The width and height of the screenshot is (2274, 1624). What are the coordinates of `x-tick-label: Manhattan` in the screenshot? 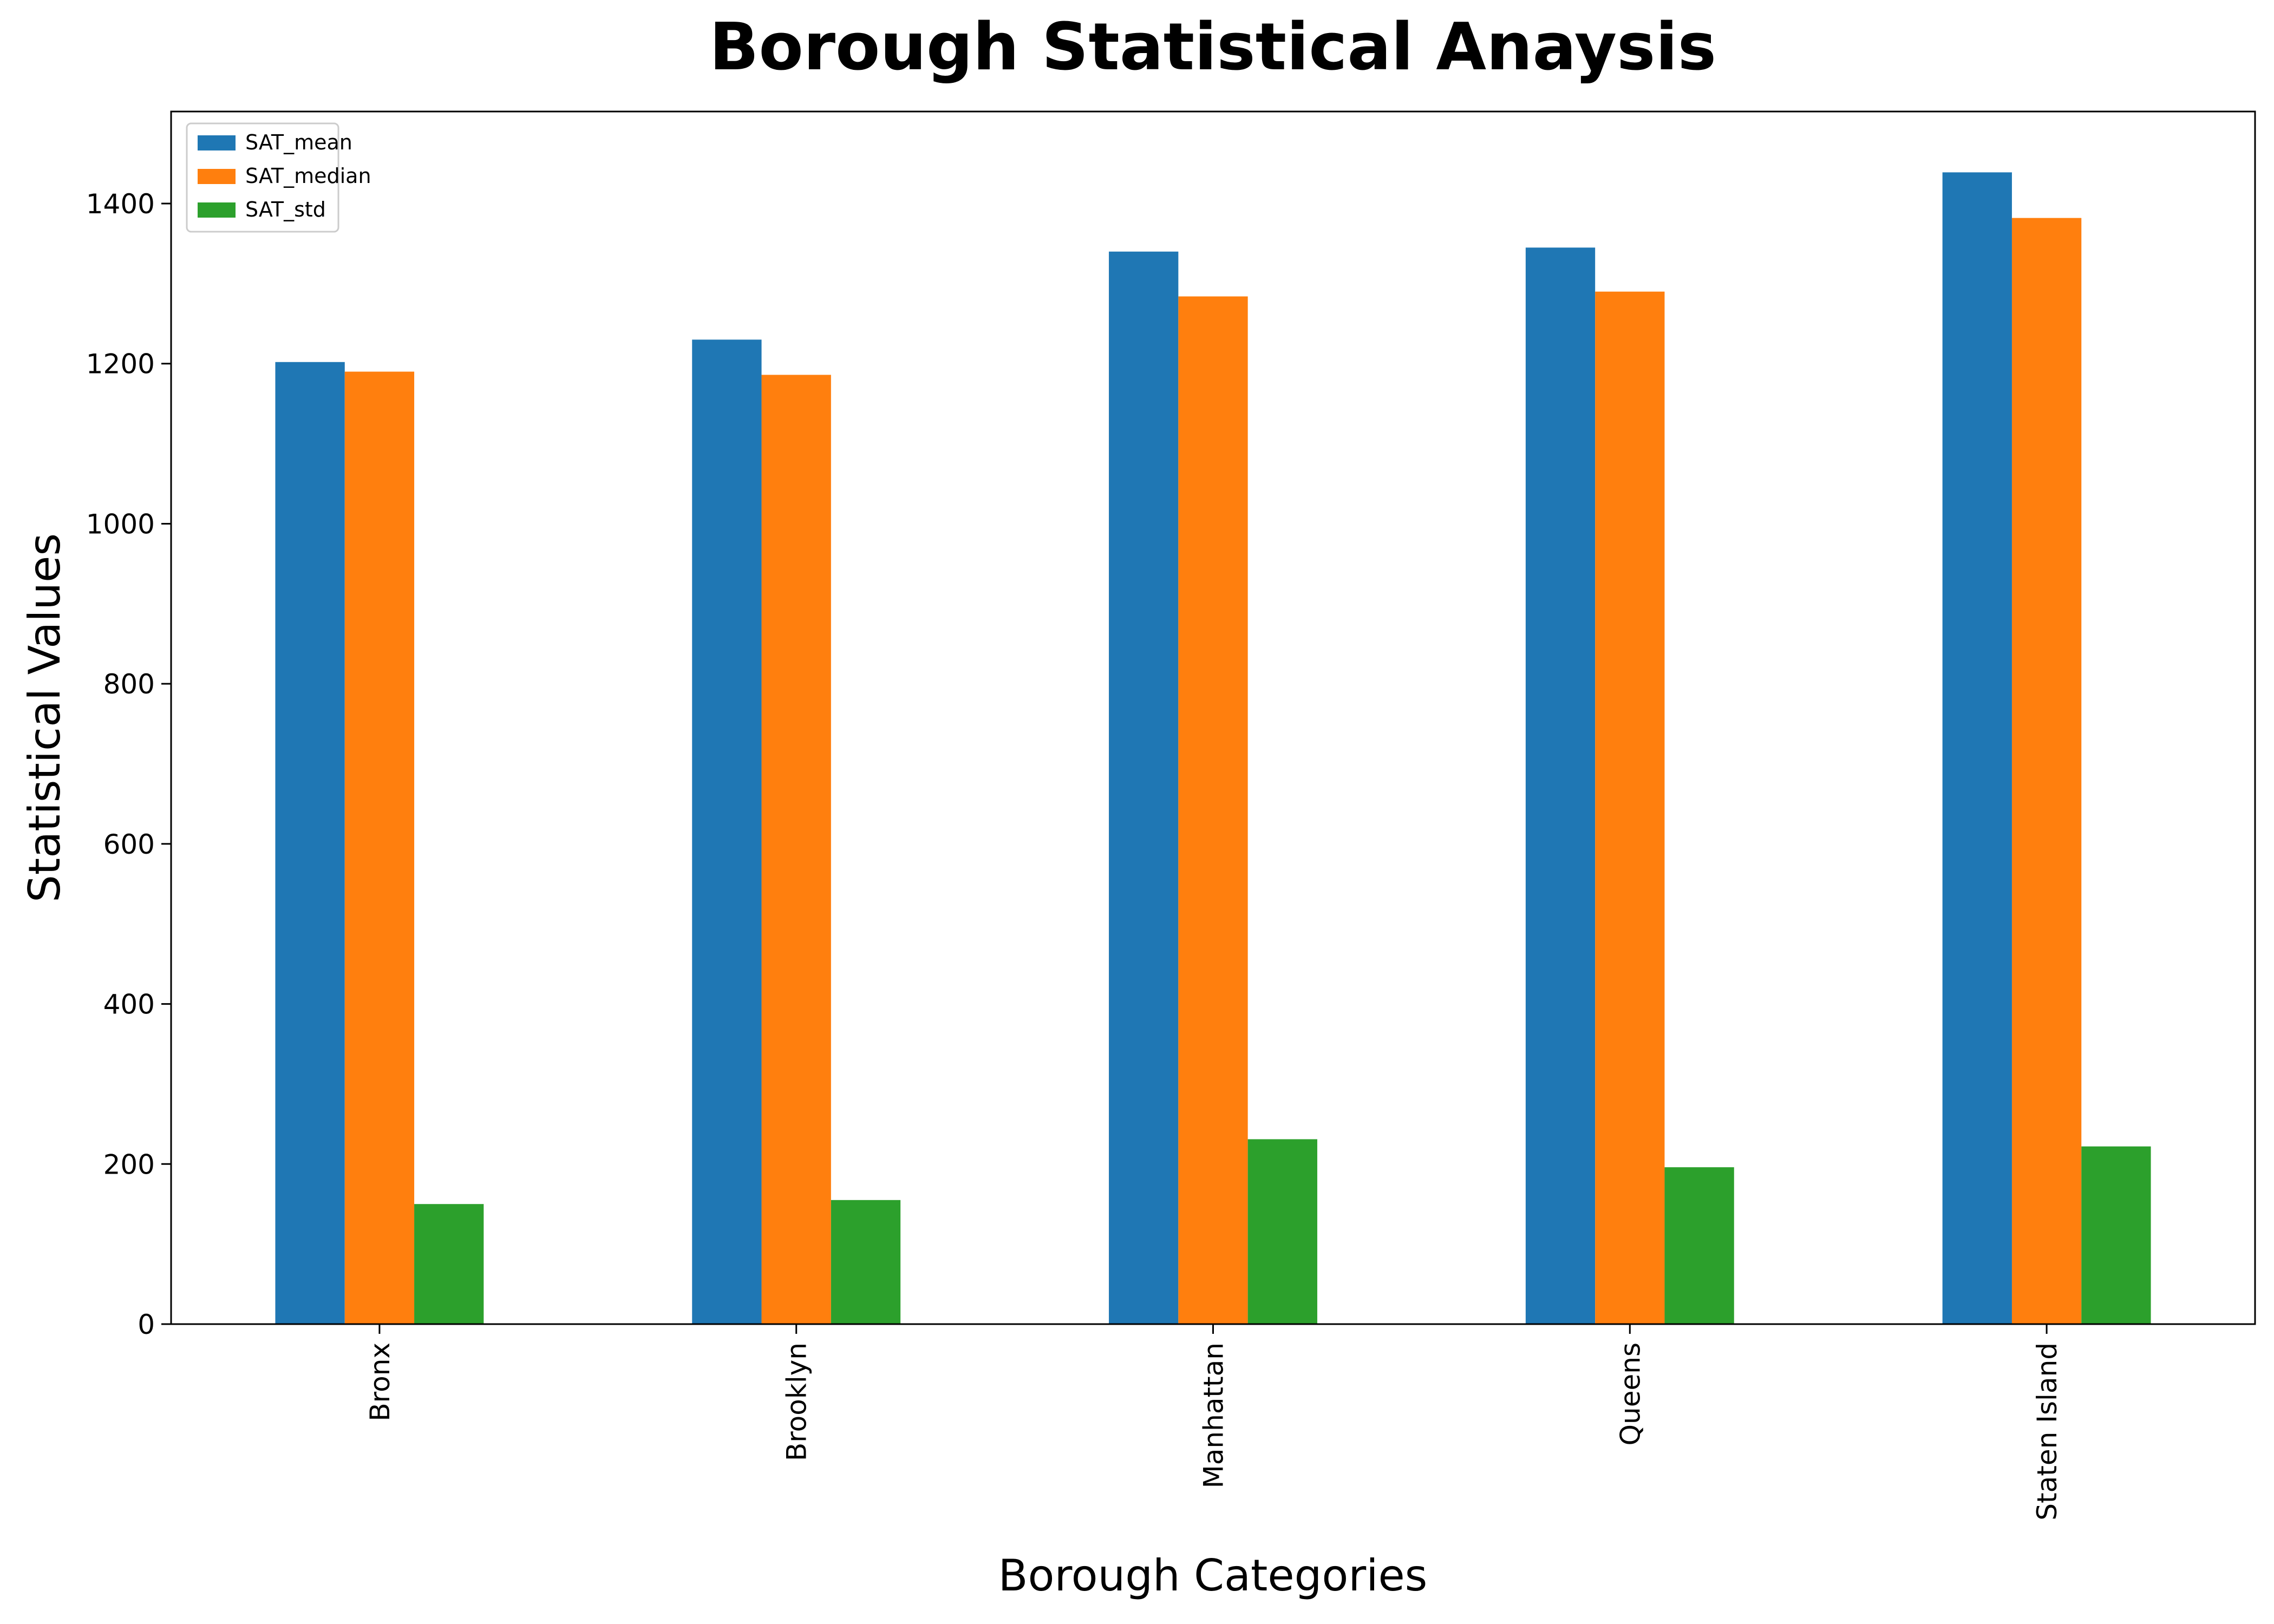 It's located at (1214, 1415).